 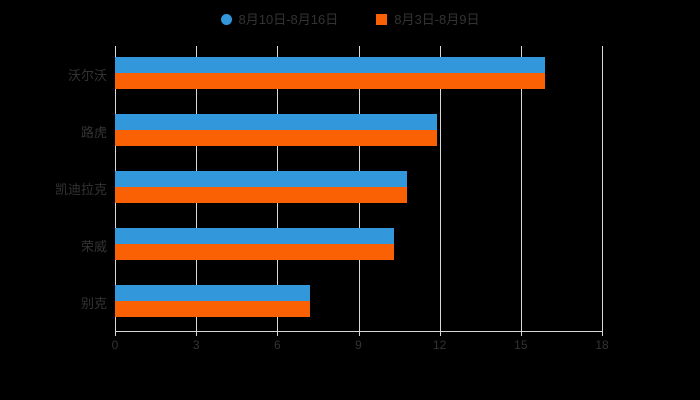 I want to click on x-axis-tick-label: 6, so click(x=277, y=345).